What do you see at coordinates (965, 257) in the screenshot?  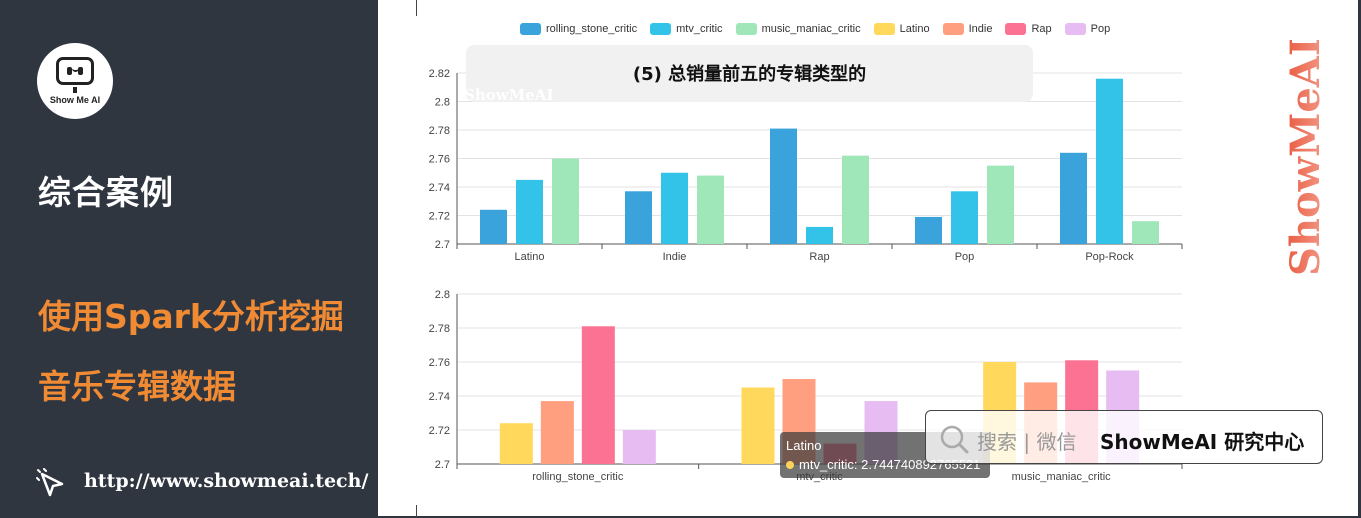 I see `x-tick-label: Pop` at bounding box center [965, 257].